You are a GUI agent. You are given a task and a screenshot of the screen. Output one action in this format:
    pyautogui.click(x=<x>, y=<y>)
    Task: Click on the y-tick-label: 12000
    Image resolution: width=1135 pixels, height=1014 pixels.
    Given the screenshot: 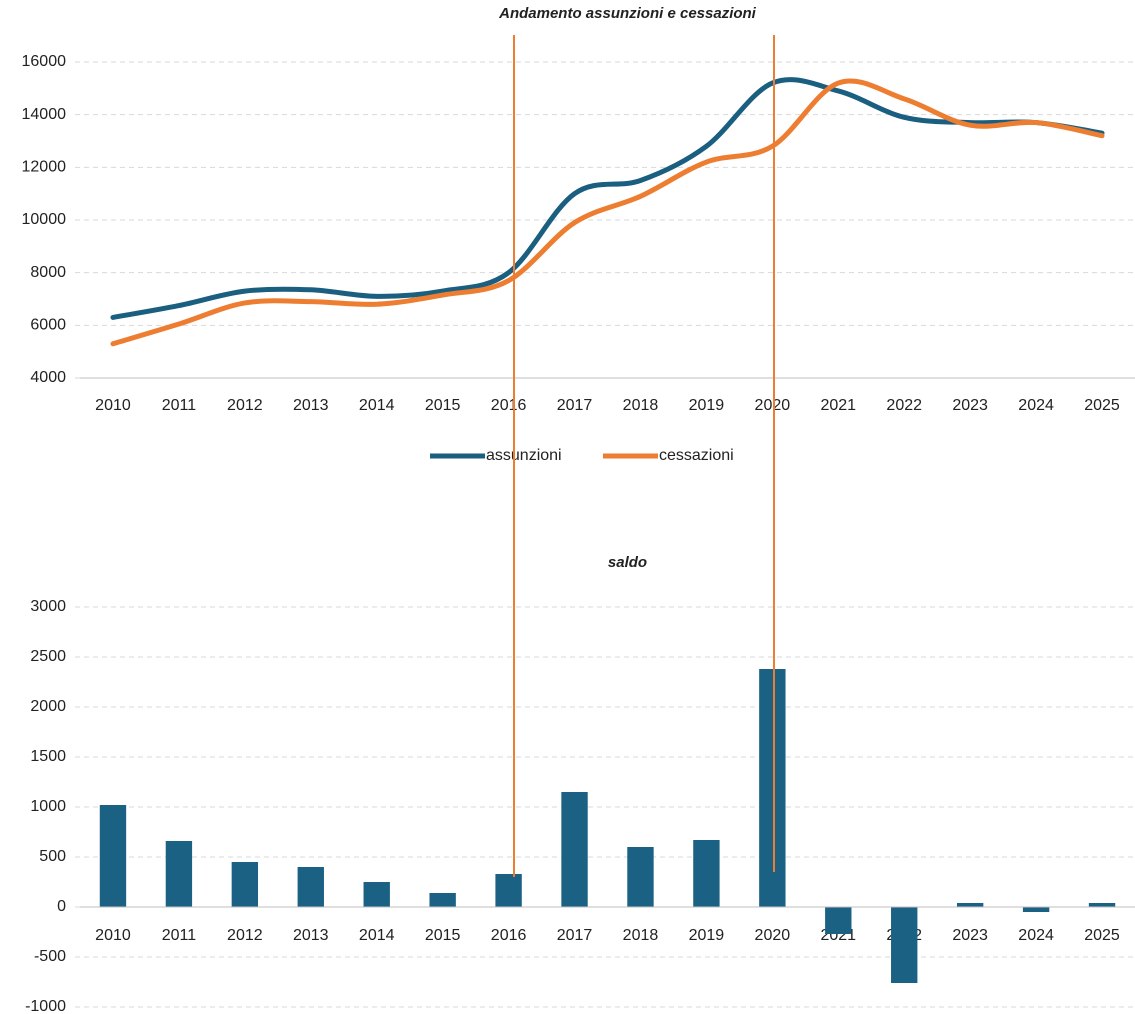 What is the action you would take?
    pyautogui.click(x=44, y=167)
    